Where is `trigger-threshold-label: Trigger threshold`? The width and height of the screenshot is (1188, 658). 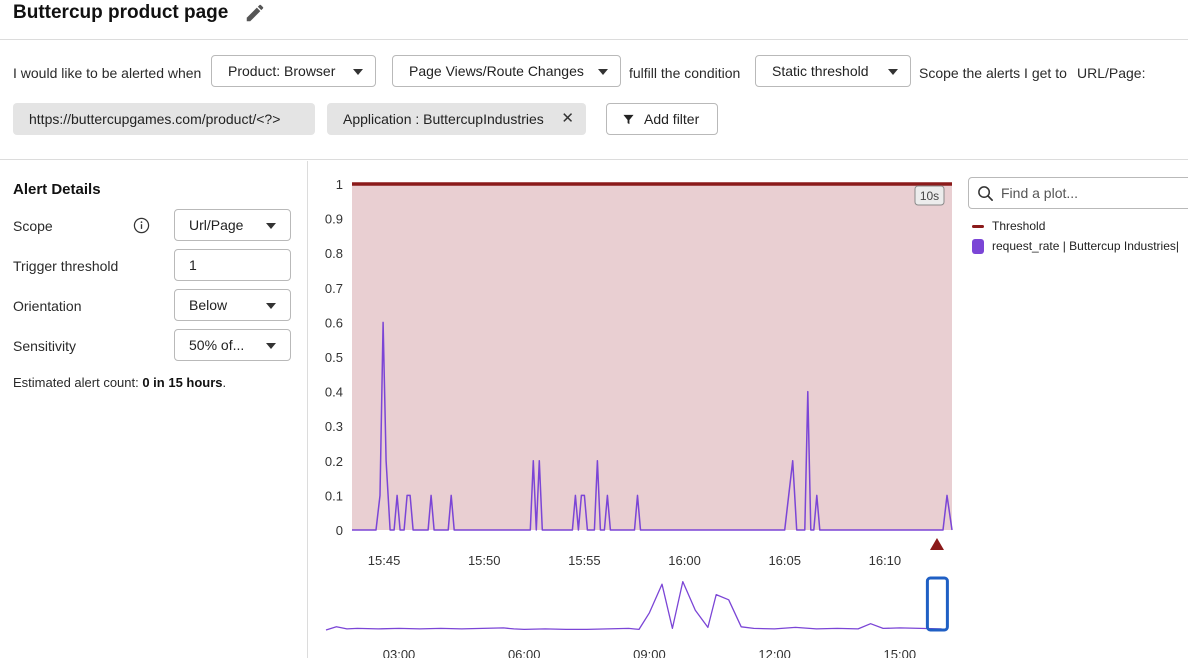 trigger-threshold-label: Trigger threshold is located at coordinates (66, 266).